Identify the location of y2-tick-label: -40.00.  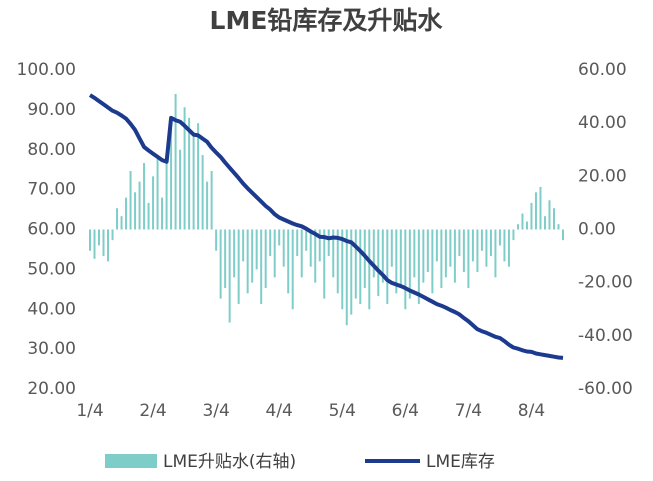
(605, 336).